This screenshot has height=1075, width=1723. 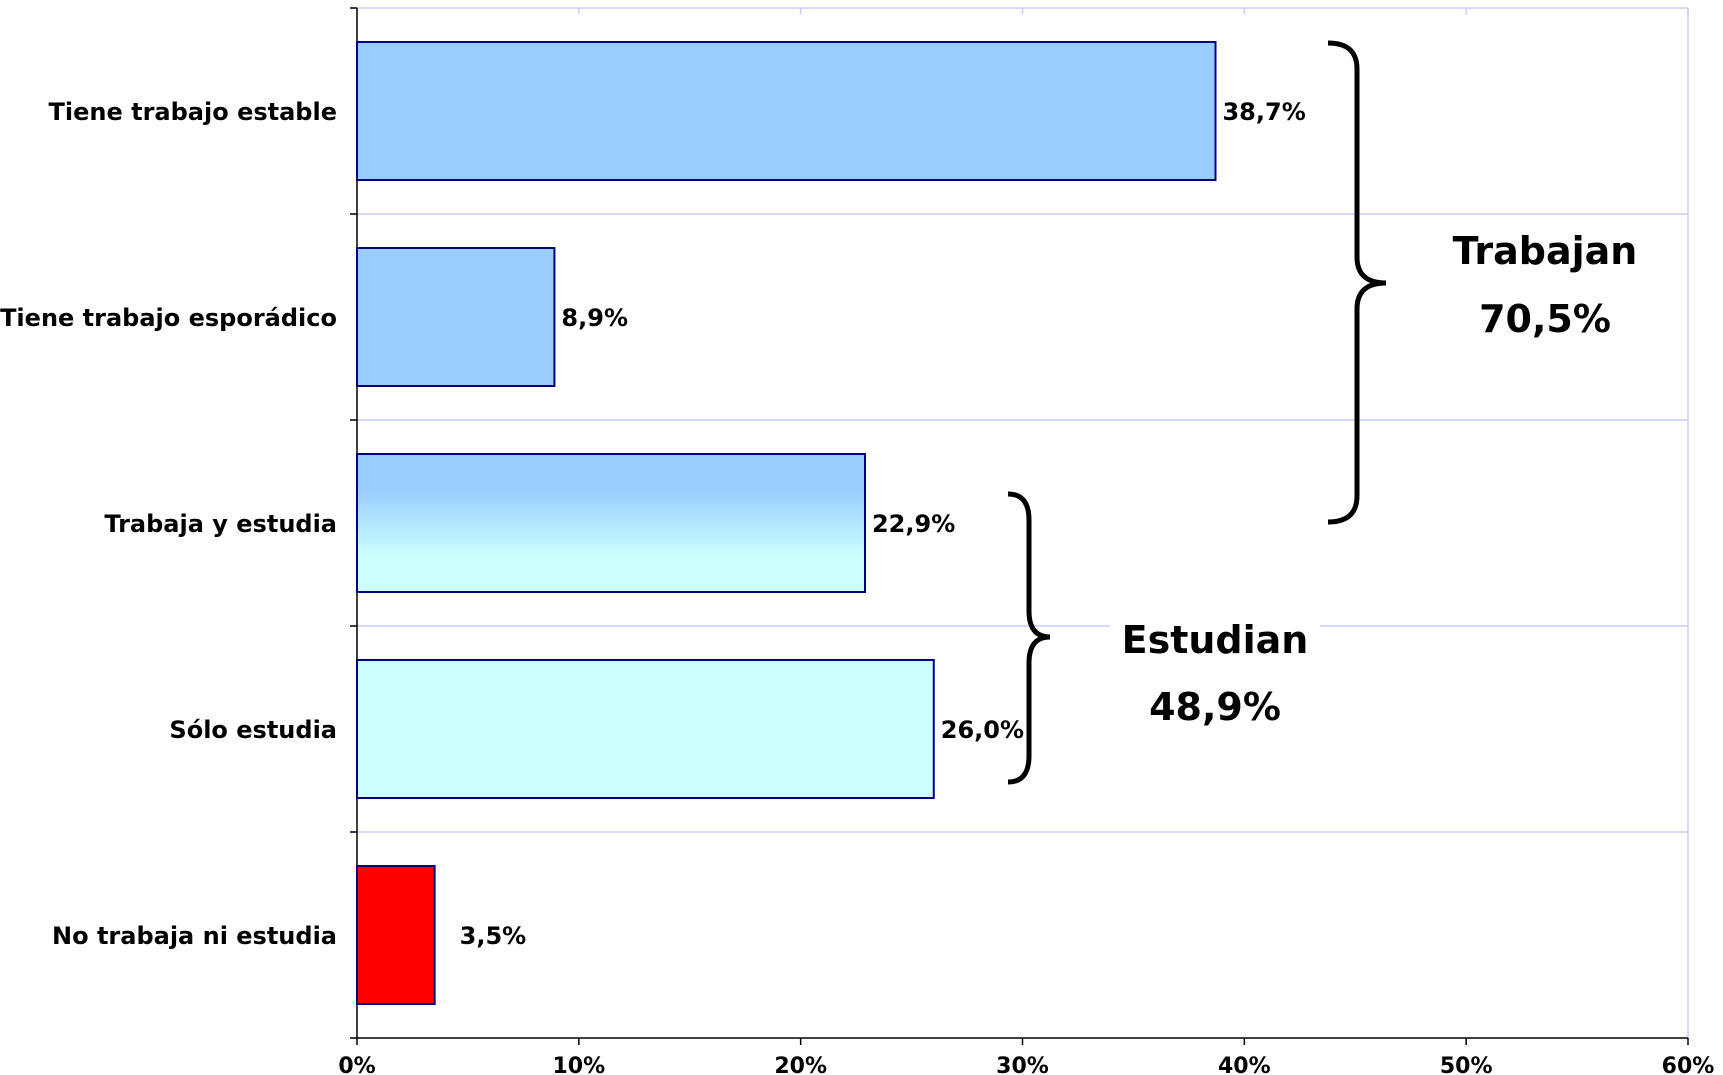 What do you see at coordinates (1022, 1064) in the screenshot?
I see `x-tick-label: 30%` at bounding box center [1022, 1064].